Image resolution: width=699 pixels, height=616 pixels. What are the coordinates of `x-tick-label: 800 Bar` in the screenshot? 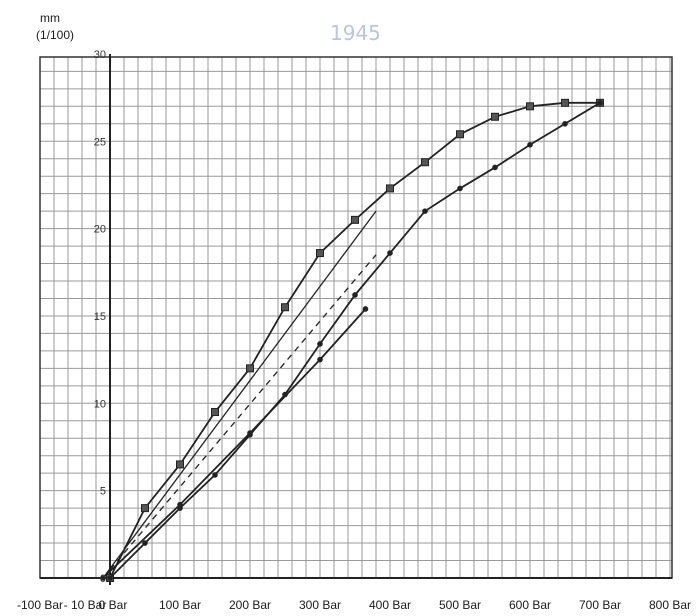 It's located at (670, 605).